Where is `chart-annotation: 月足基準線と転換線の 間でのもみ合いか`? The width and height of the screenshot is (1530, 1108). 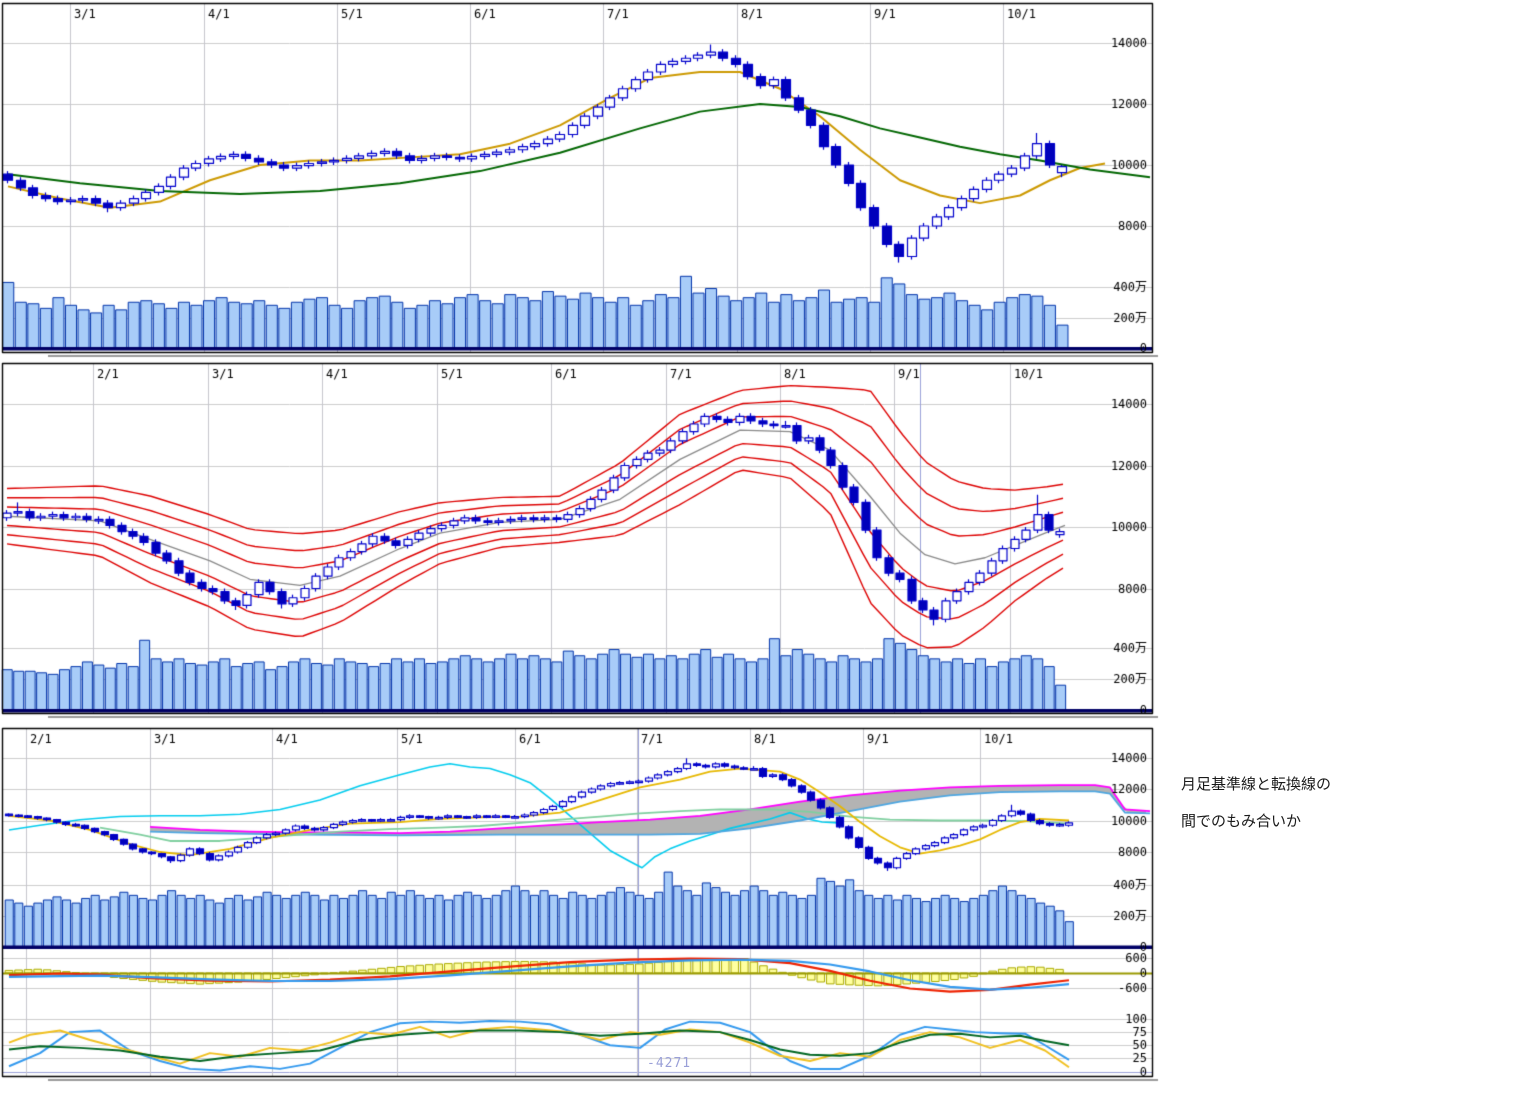
chart-annotation: 月足基準線と転換線の 間でのもみ合いか is located at coordinates (1256, 809).